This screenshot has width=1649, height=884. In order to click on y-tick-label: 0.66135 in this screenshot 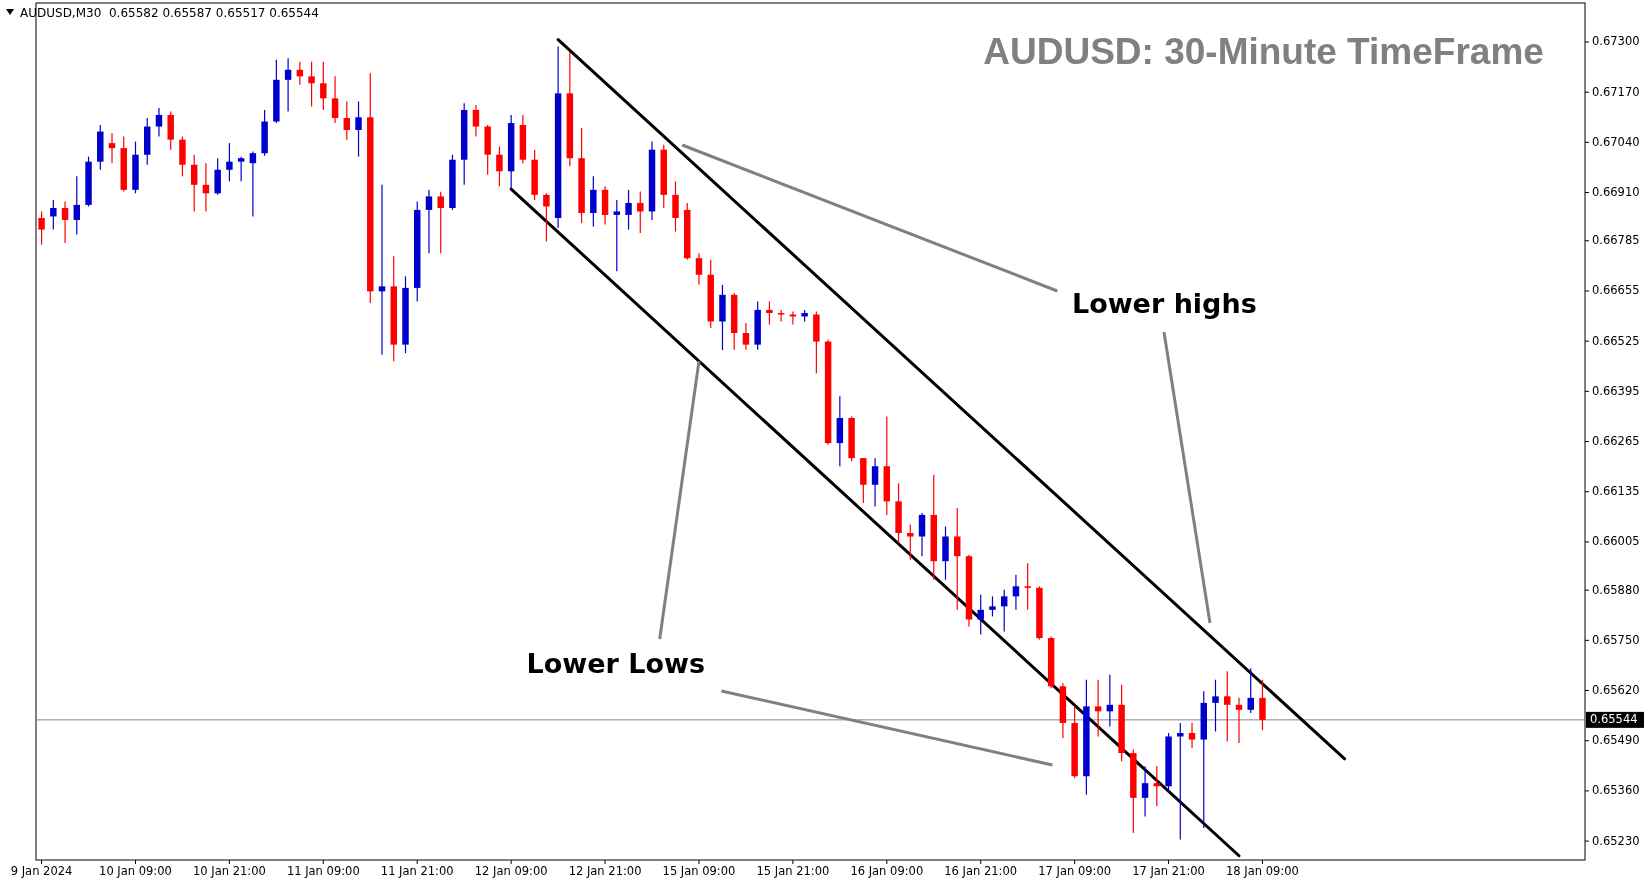, I will do `click(1616, 491)`.